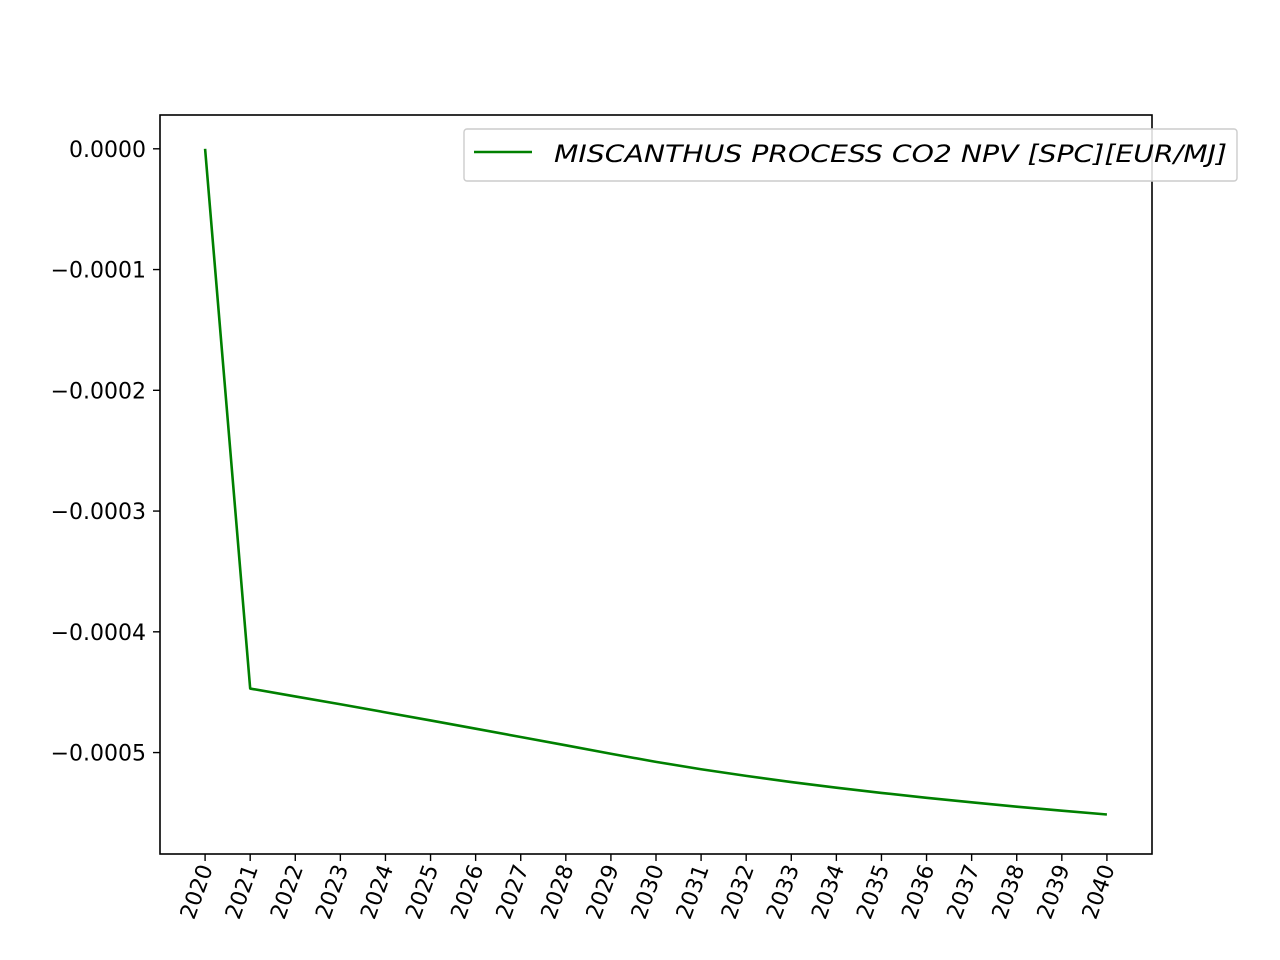 The height and width of the screenshot is (960, 1280). Describe the element at coordinates (890, 154) in the screenshot. I see `legend-label: MISCANTHUS PROCESS CO2 NPV [SPC][EUR/MJ]` at that location.